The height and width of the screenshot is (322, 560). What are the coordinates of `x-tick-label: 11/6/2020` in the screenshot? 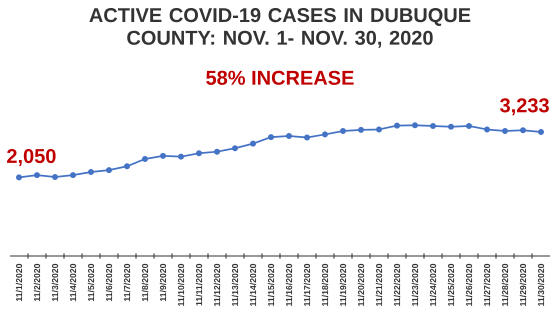 It's located at (109, 283).